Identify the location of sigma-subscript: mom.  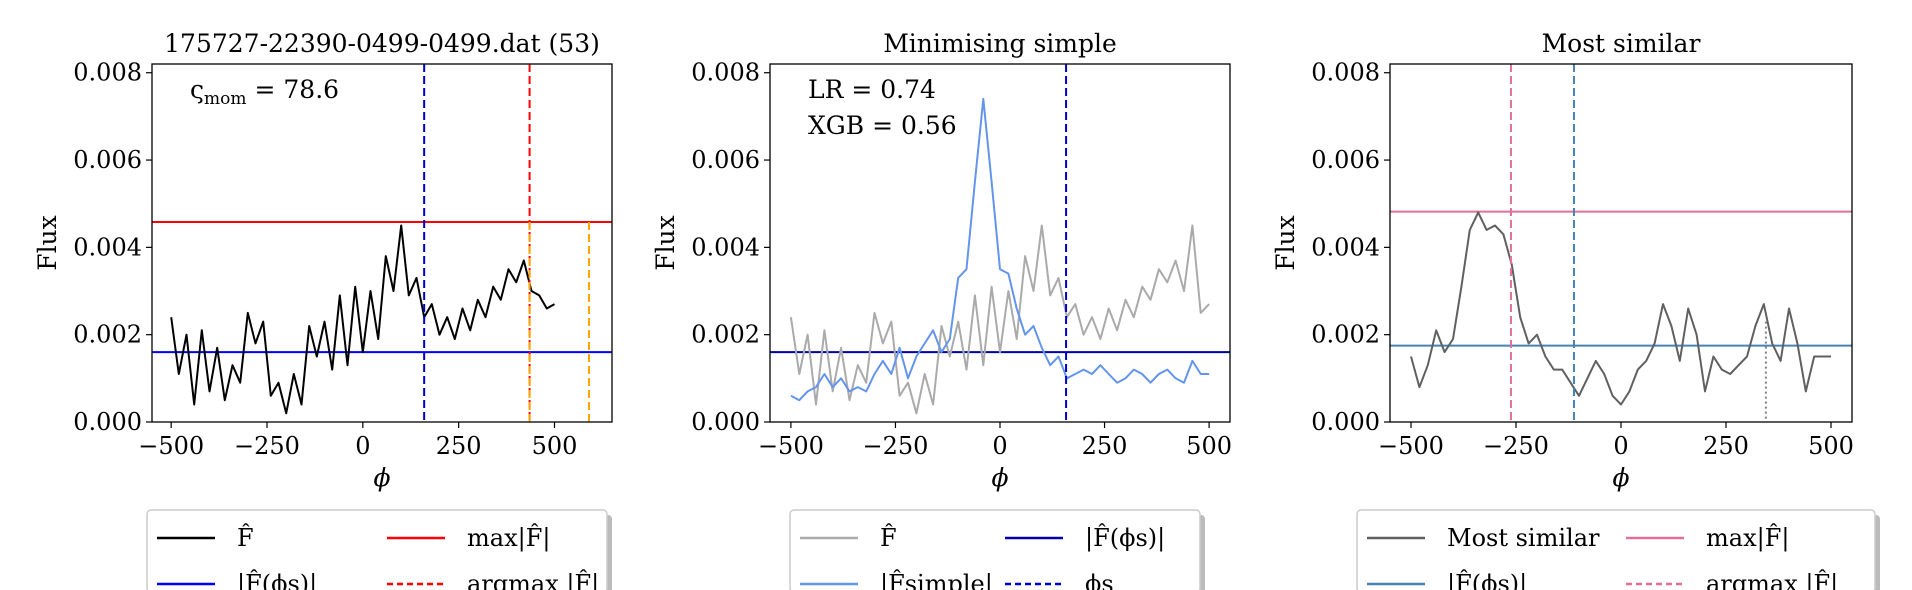
(225, 99).